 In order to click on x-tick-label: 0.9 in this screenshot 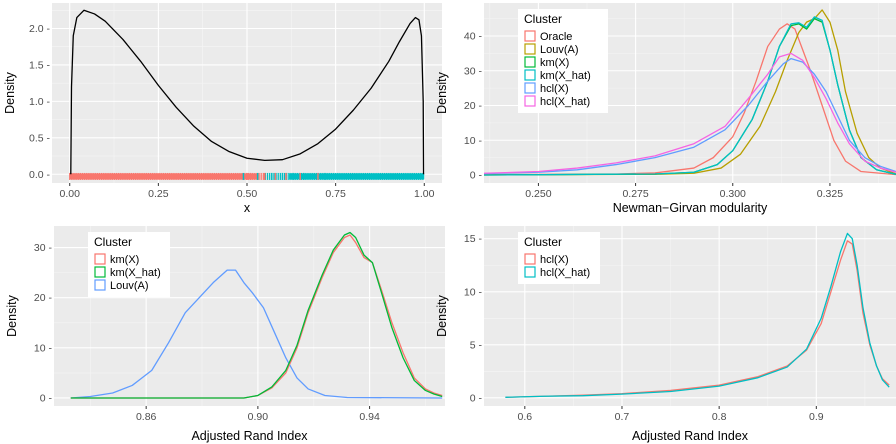, I will do `click(816, 417)`.